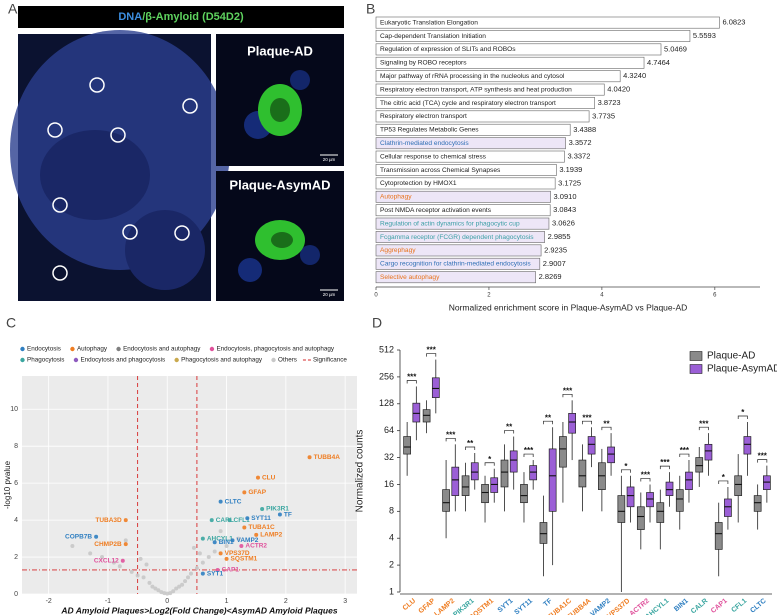 Image resolution: width=777 pixels, height=615 pixels. I want to click on x-tick-label: CFL1, so click(739, 606).